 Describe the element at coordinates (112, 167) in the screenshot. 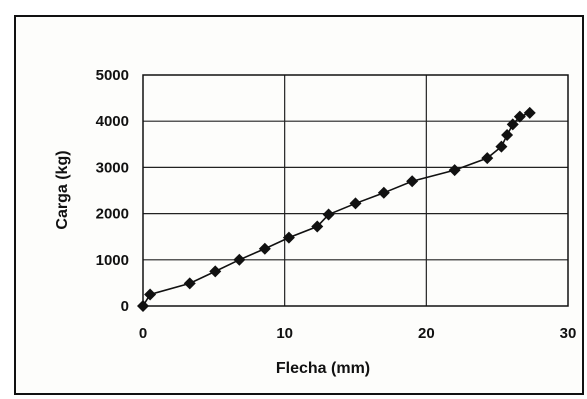

I see `y-tick-label: 3000` at that location.